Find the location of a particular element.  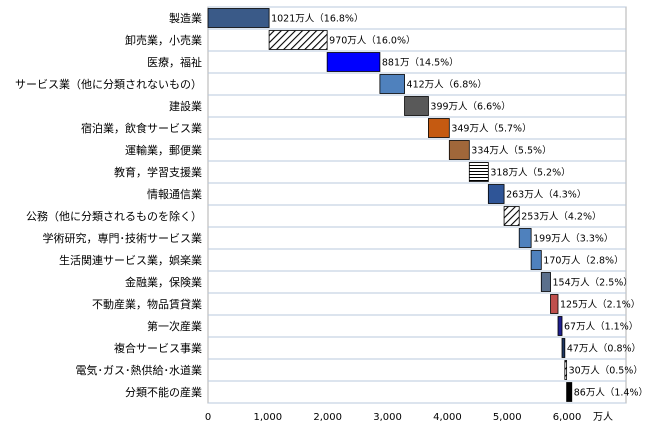

category-label: 不動産業，物品賃貸業 is located at coordinates (147, 304).